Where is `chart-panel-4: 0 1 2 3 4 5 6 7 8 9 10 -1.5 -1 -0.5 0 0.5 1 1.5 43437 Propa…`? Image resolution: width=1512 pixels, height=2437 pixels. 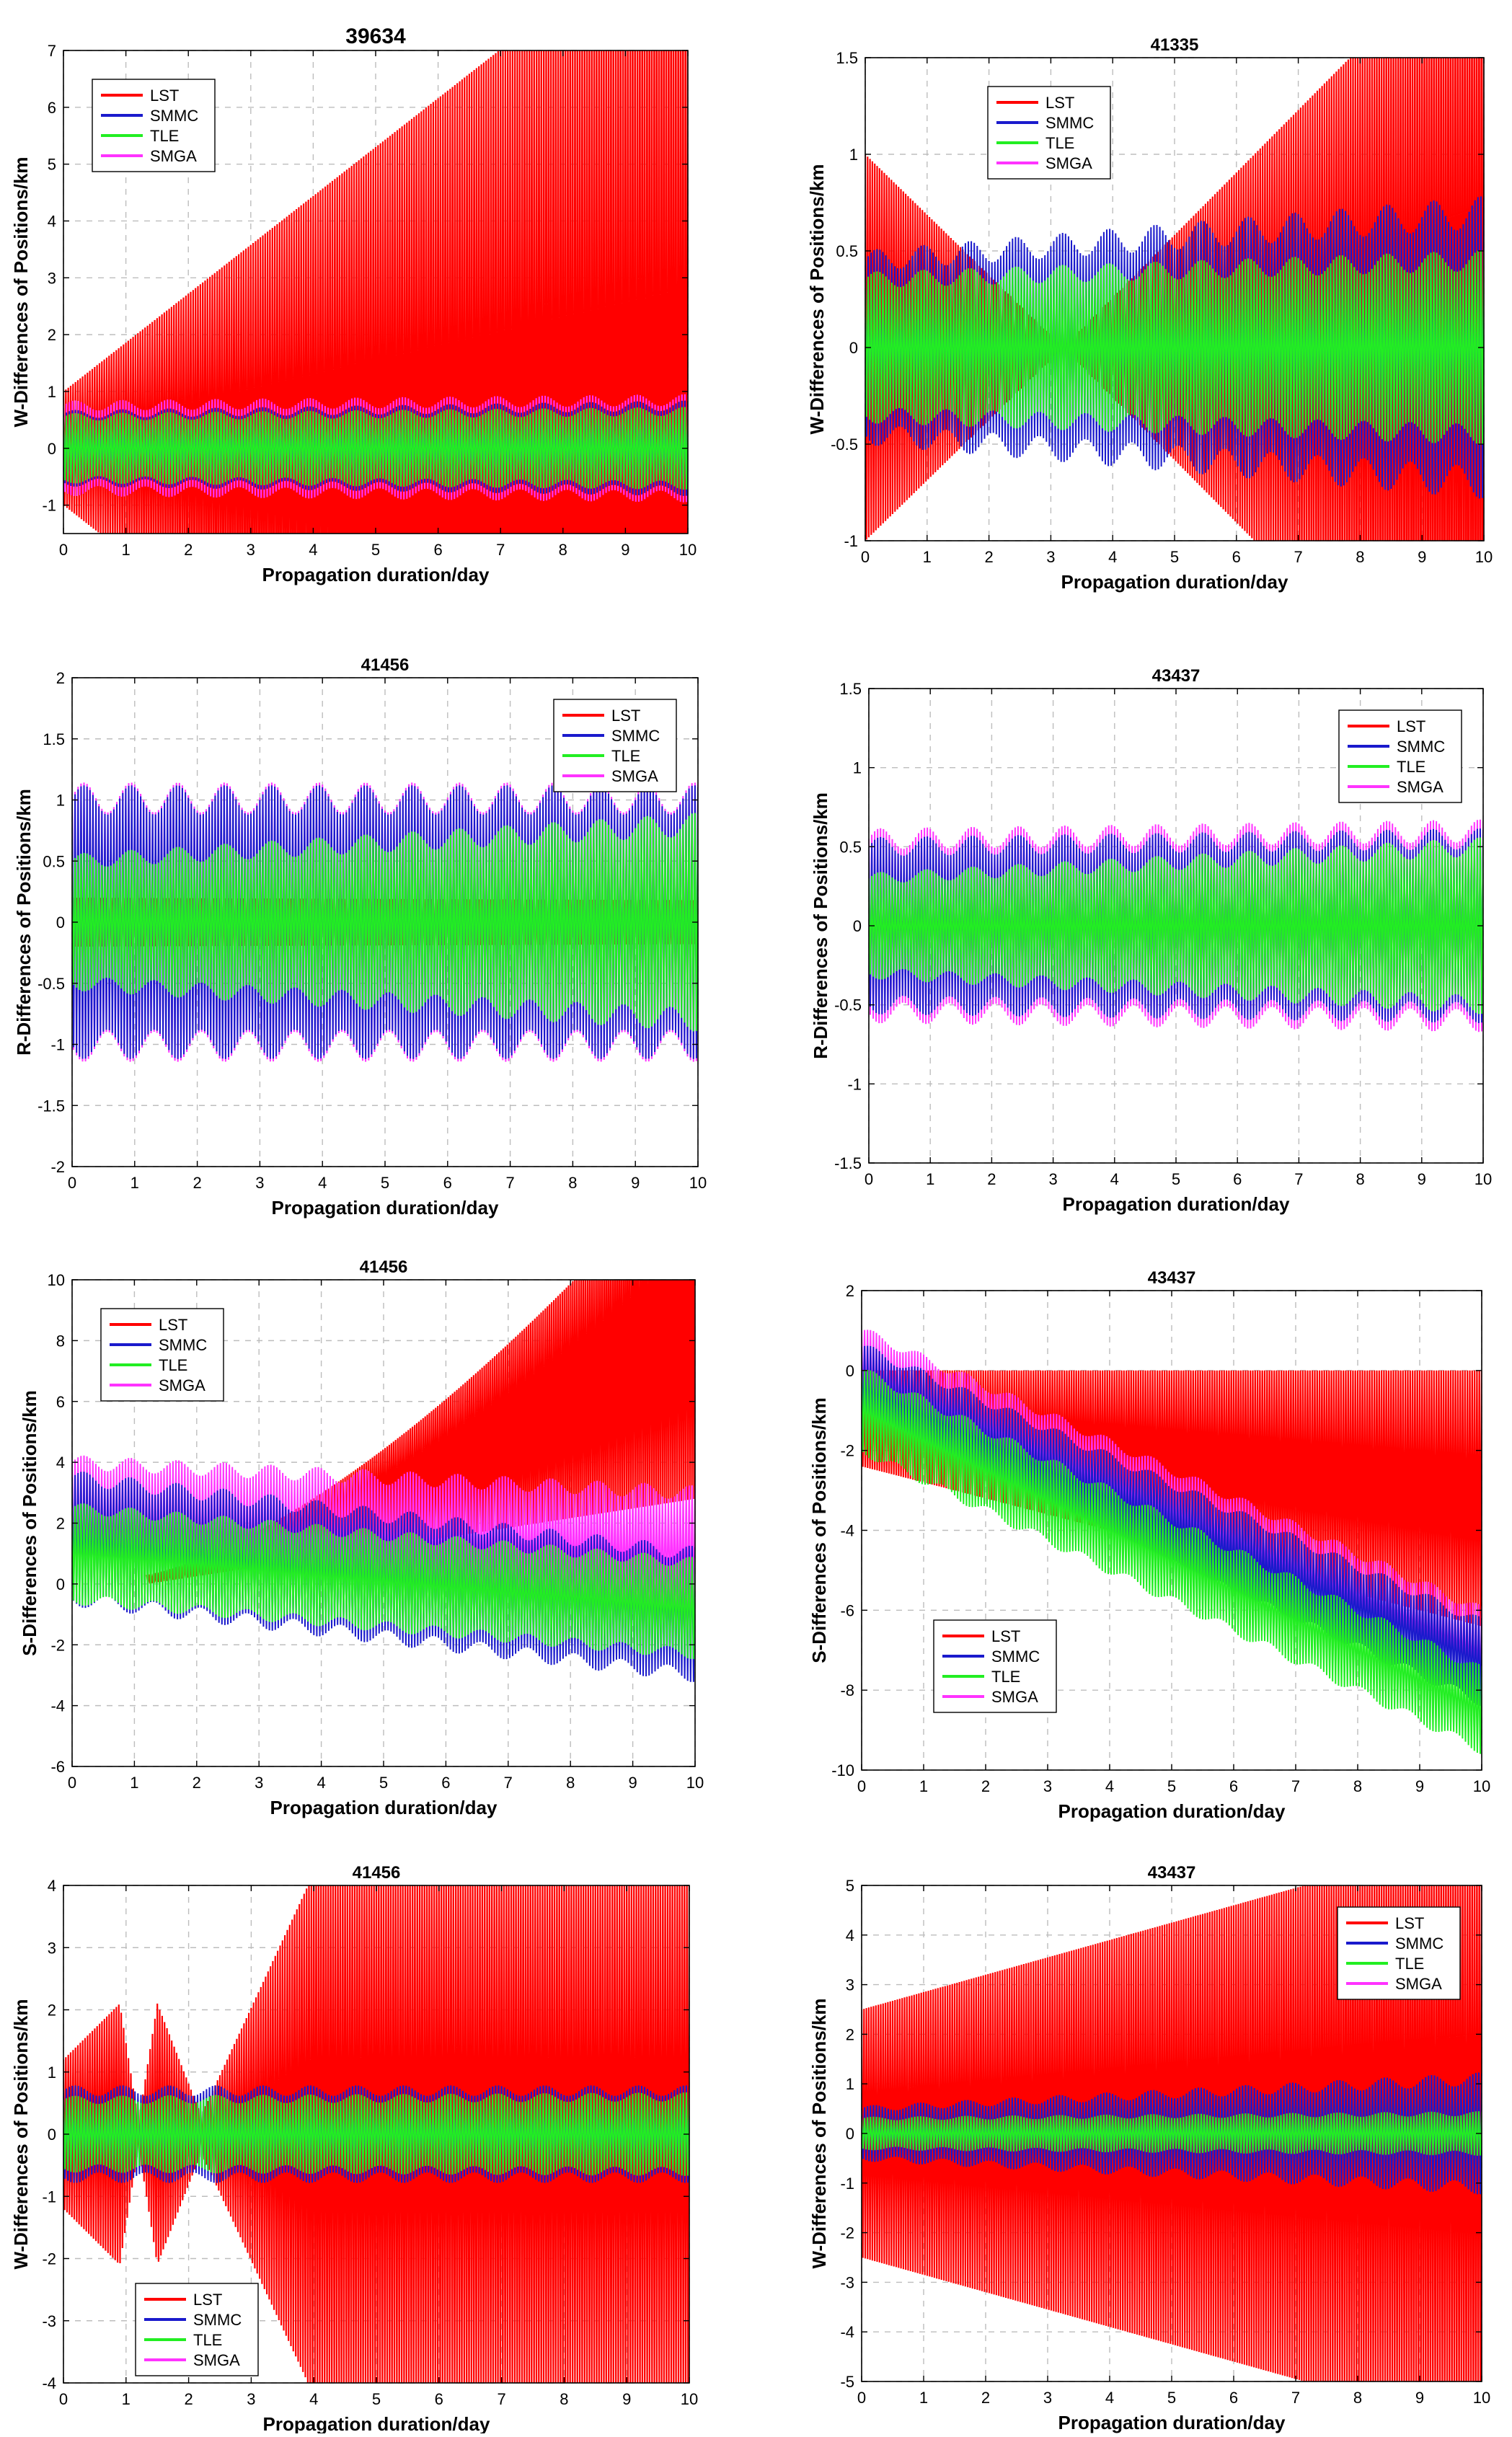 chart-panel-4: 0 1 2 3 4 5 6 7 8 9 10 -1.5 -1 -0.5 0 0.5 1 1.5 43437 Propa… is located at coordinates (1134, 941).